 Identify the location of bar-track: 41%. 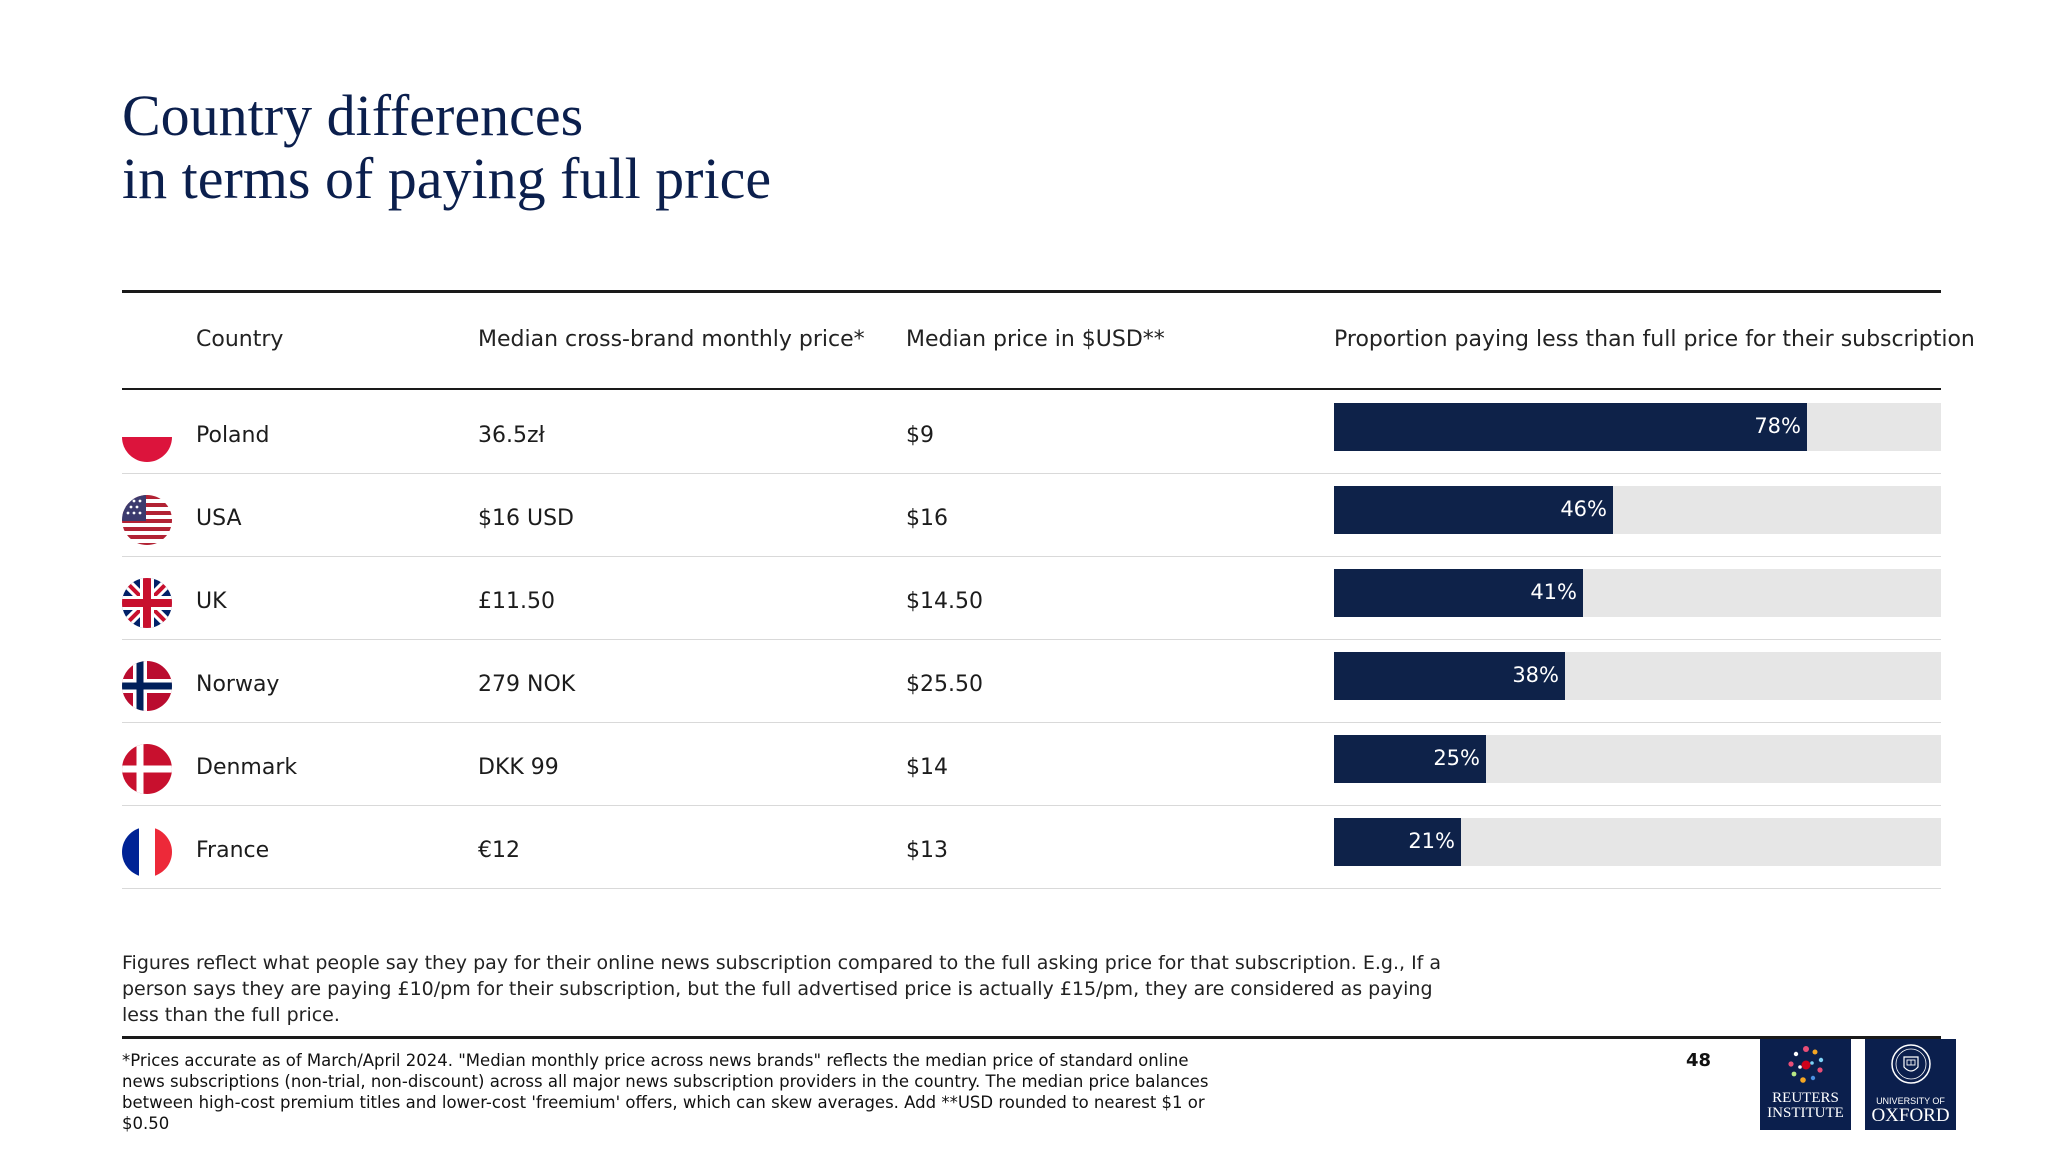
(1637, 593).